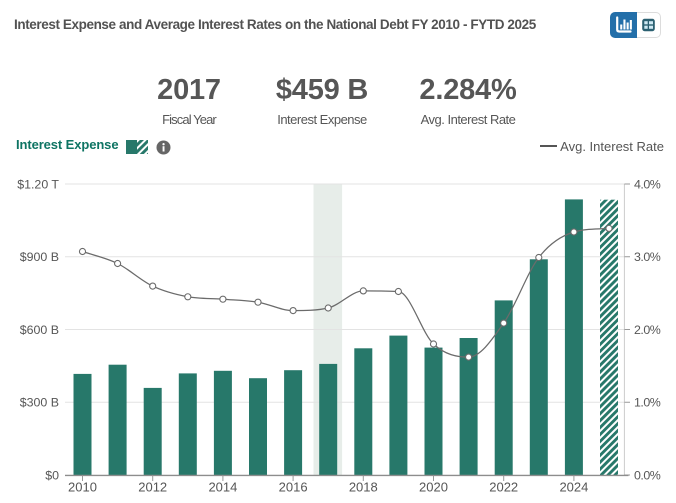 The image size is (676, 503). What do you see at coordinates (503, 487) in the screenshot?
I see `svg-text: 2022` at bounding box center [503, 487].